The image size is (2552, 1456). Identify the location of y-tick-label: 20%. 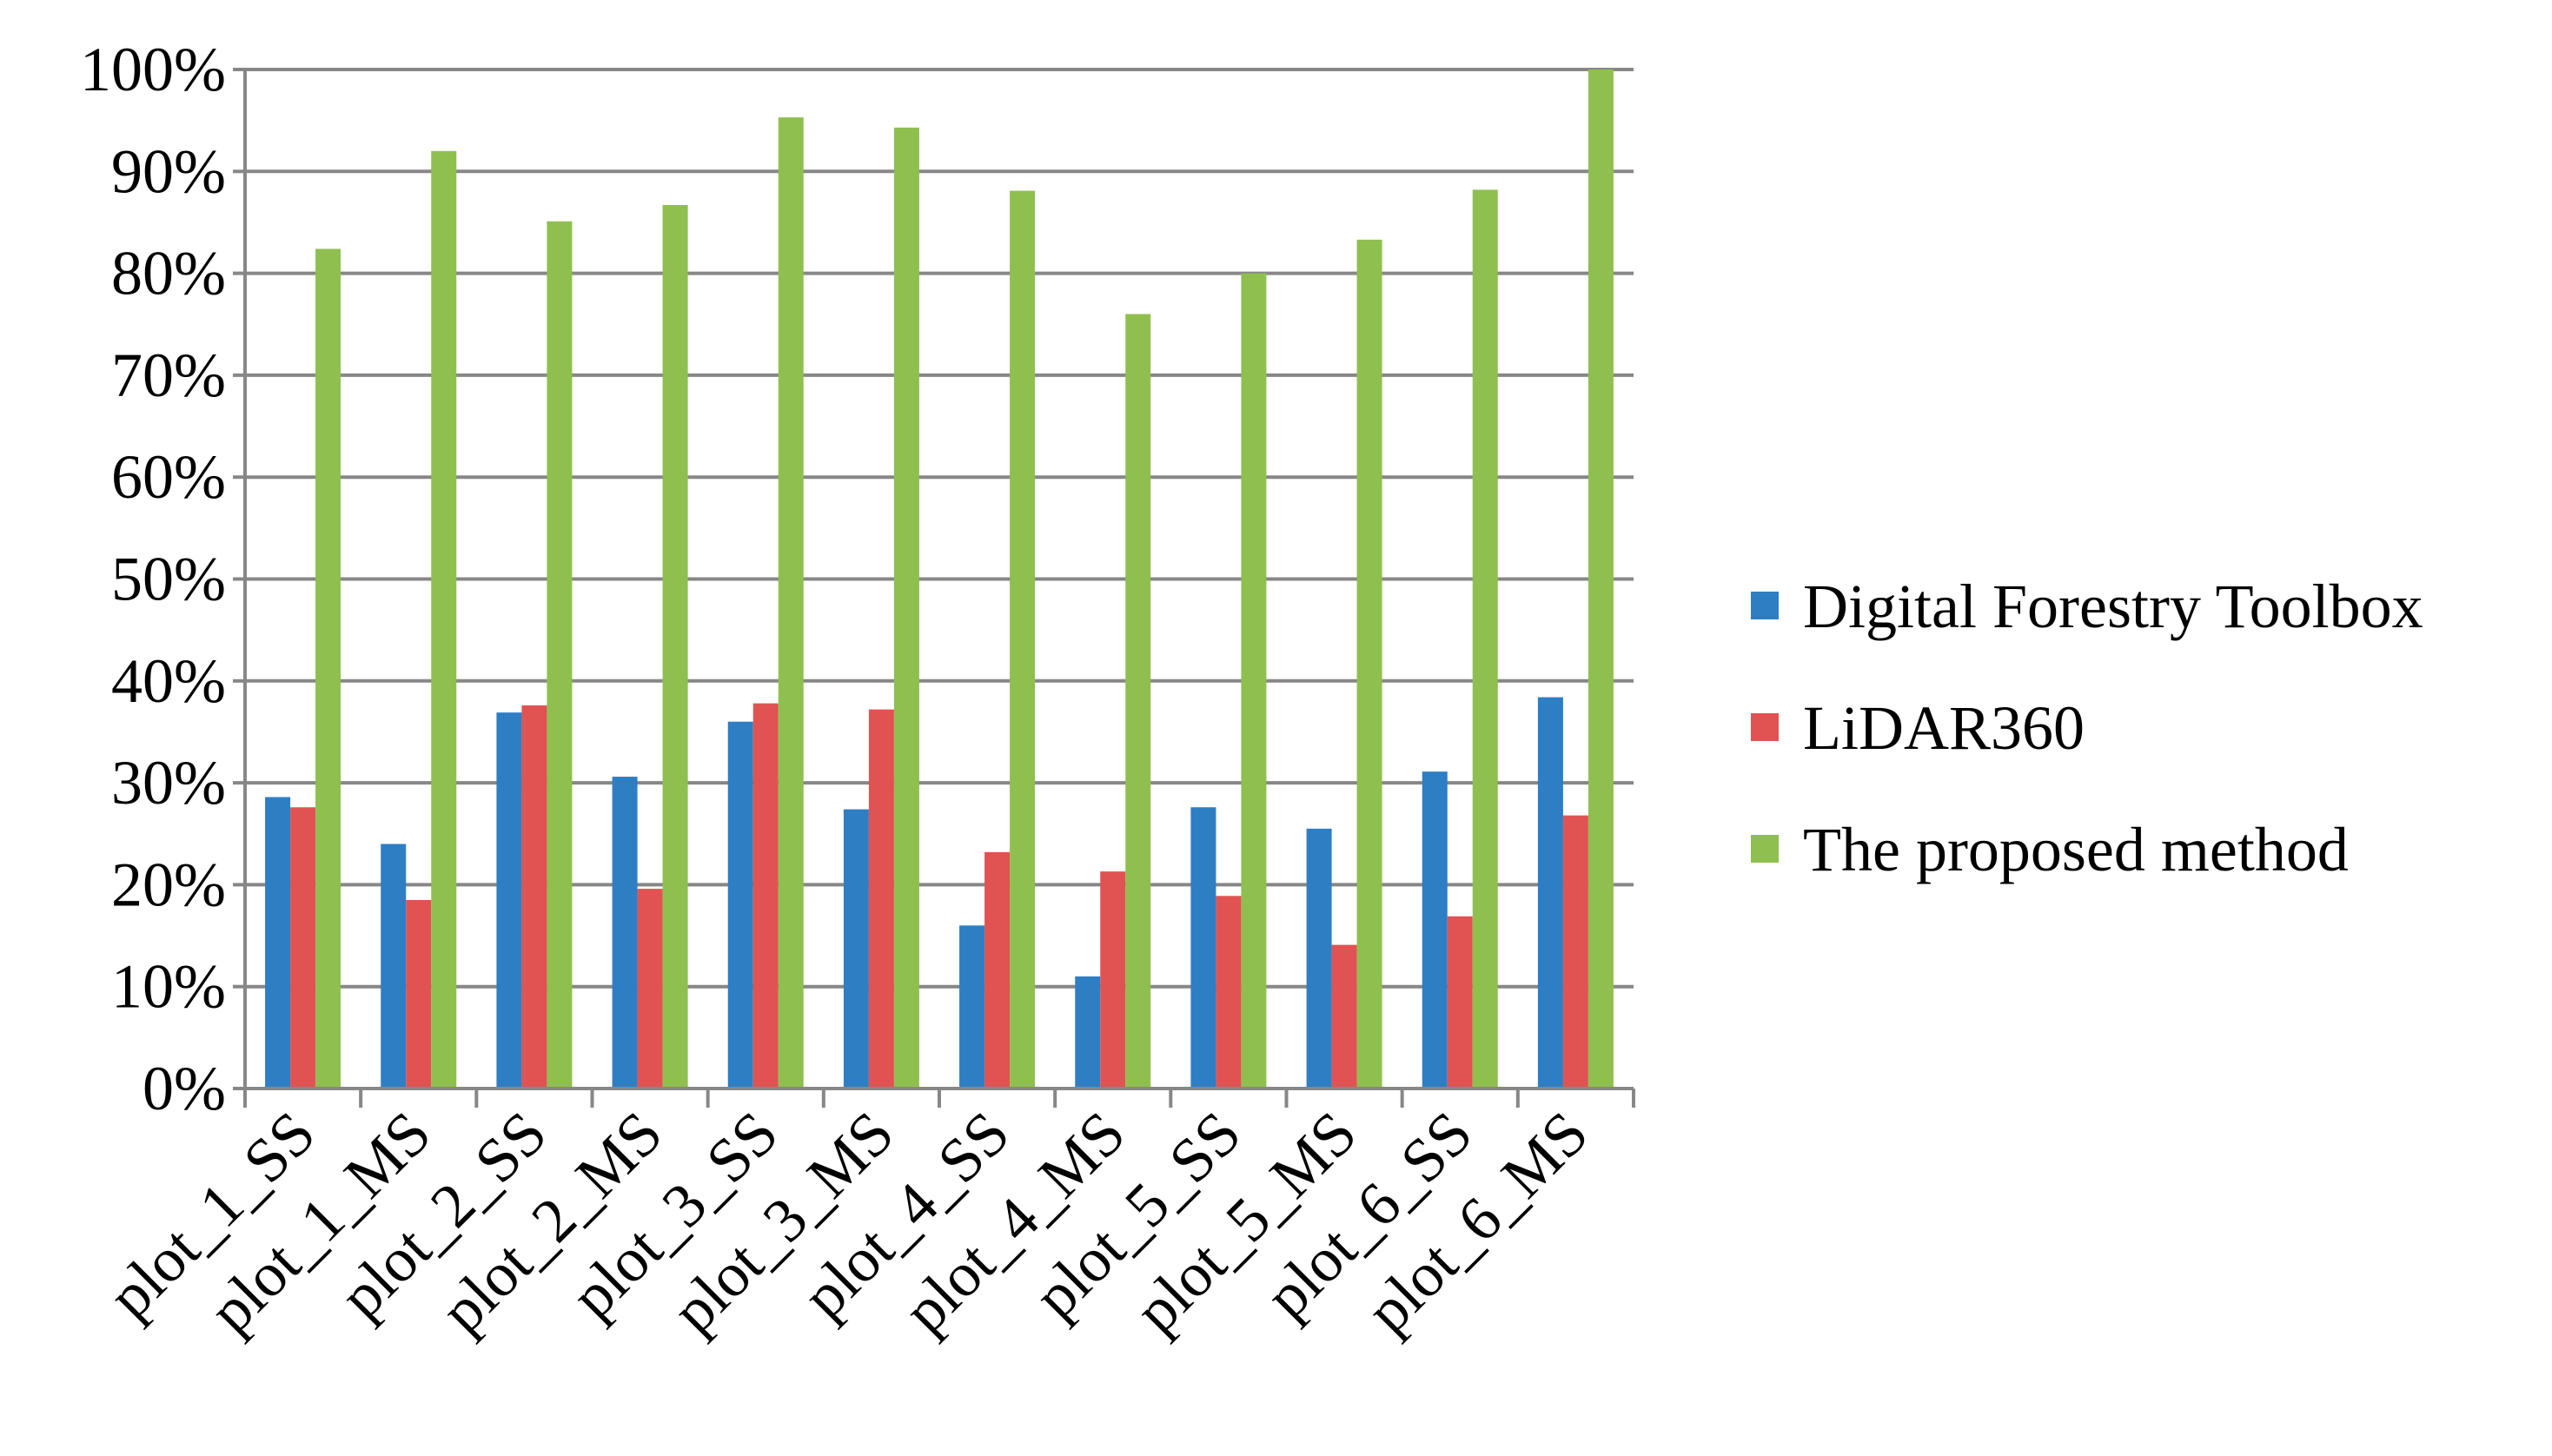
(169, 884).